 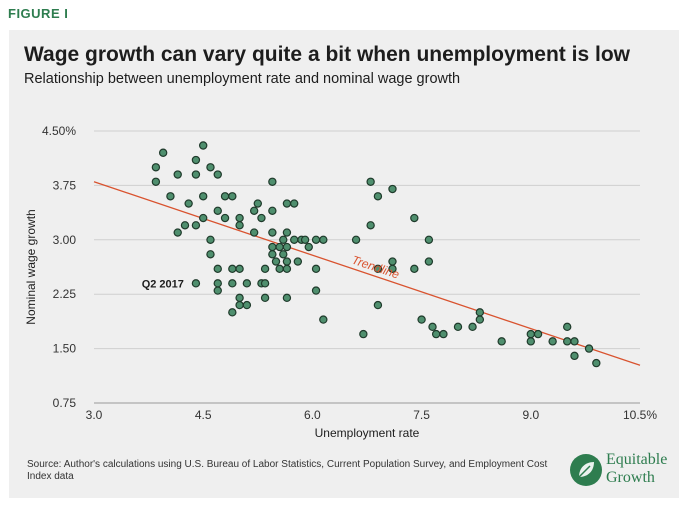 I want to click on logo-leaf-icon, so click(x=586, y=470).